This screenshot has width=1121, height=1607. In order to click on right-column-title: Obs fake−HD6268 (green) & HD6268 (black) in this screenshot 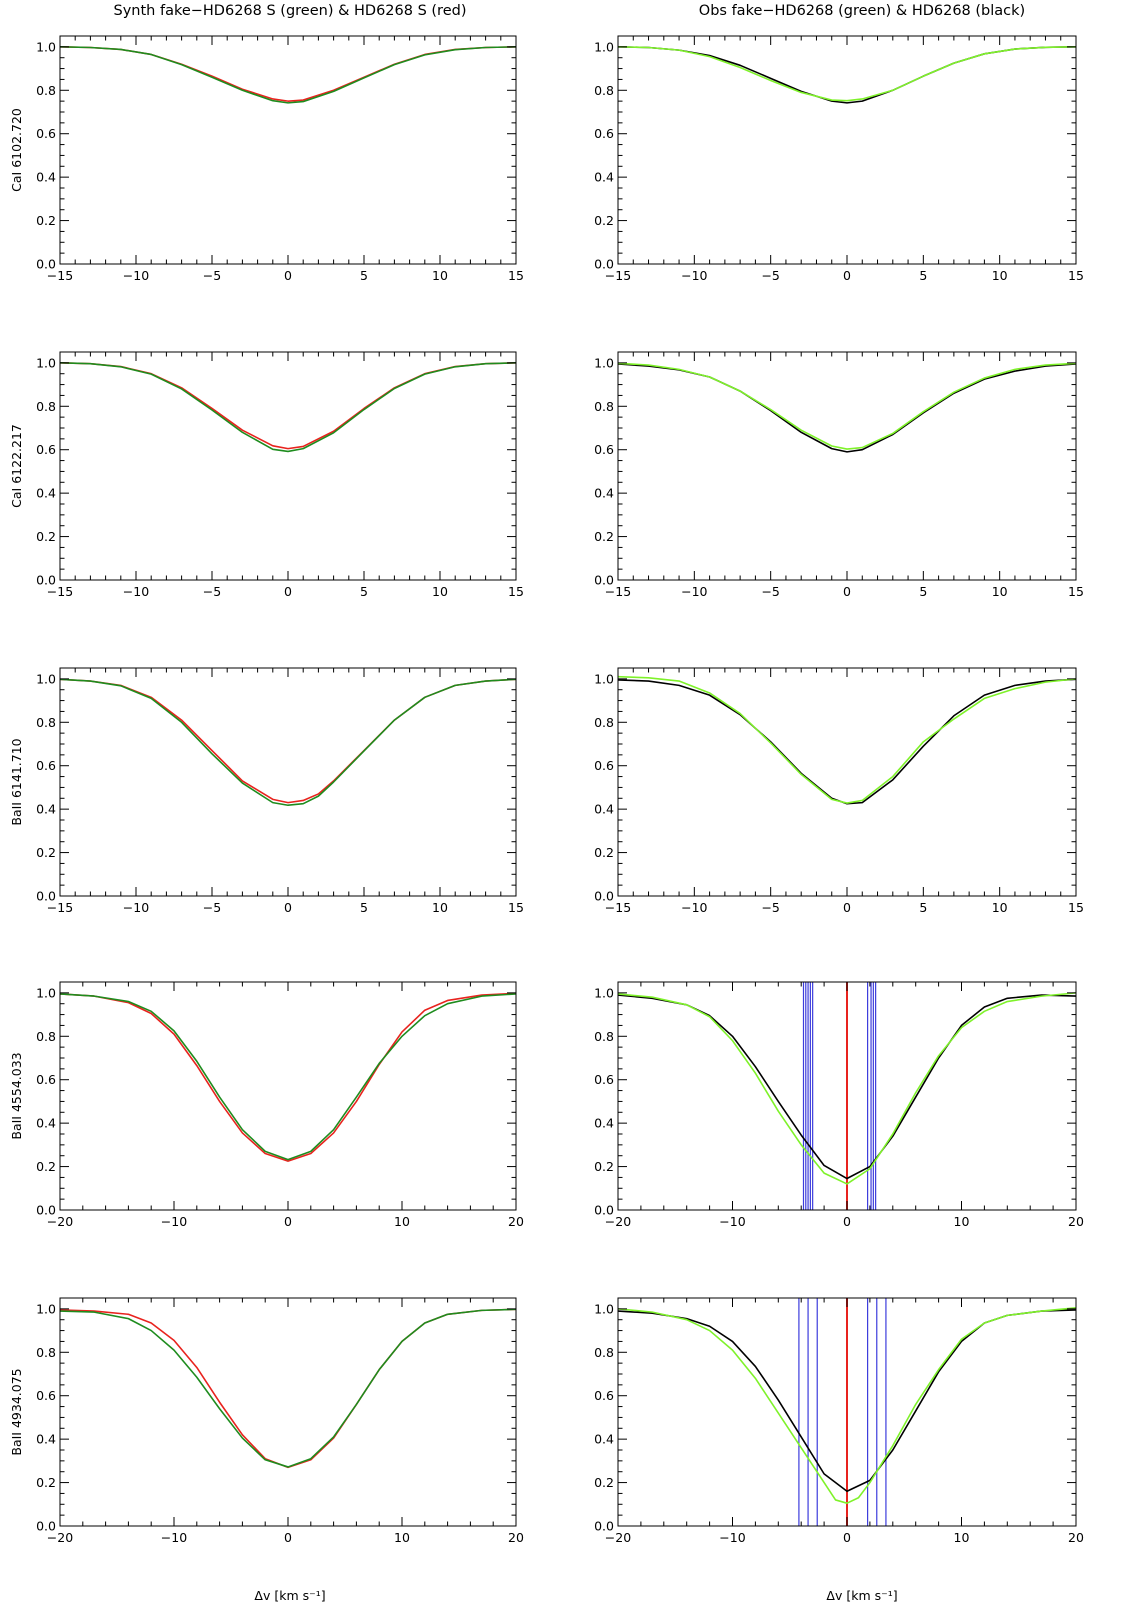, I will do `click(862, 11)`.